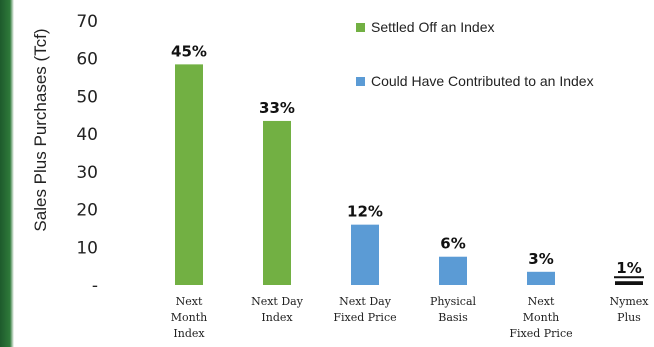  Describe the element at coordinates (95, 286) in the screenshot. I see `y-tick-label: -` at that location.